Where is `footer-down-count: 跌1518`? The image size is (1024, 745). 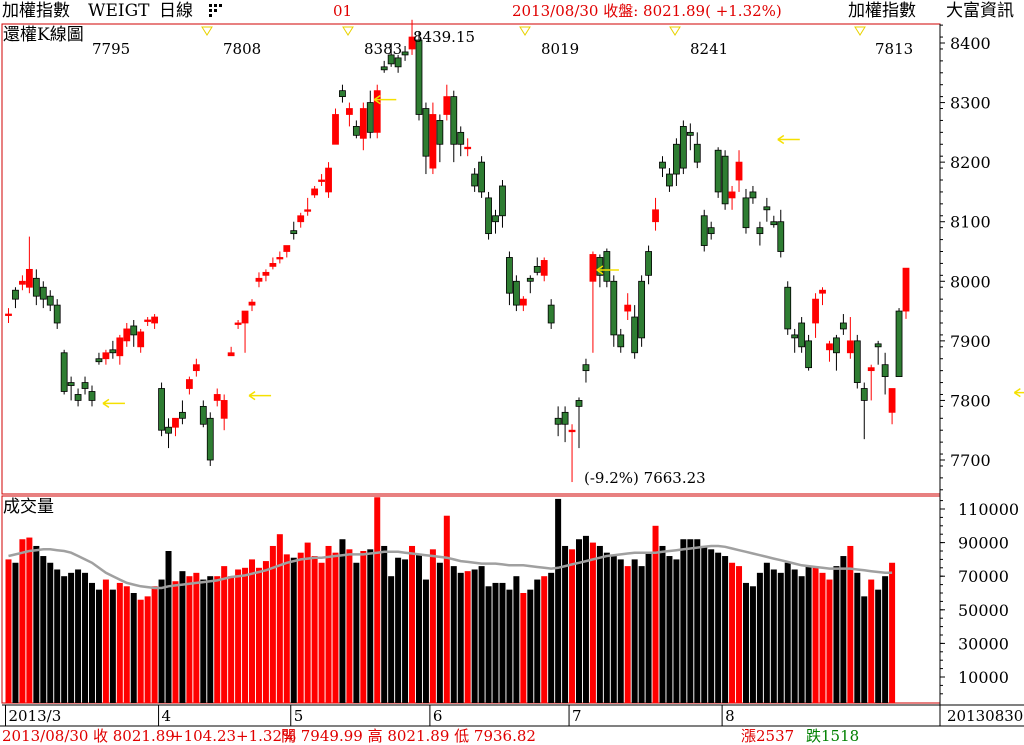
footer-down-count: 跌1518 is located at coordinates (833, 736).